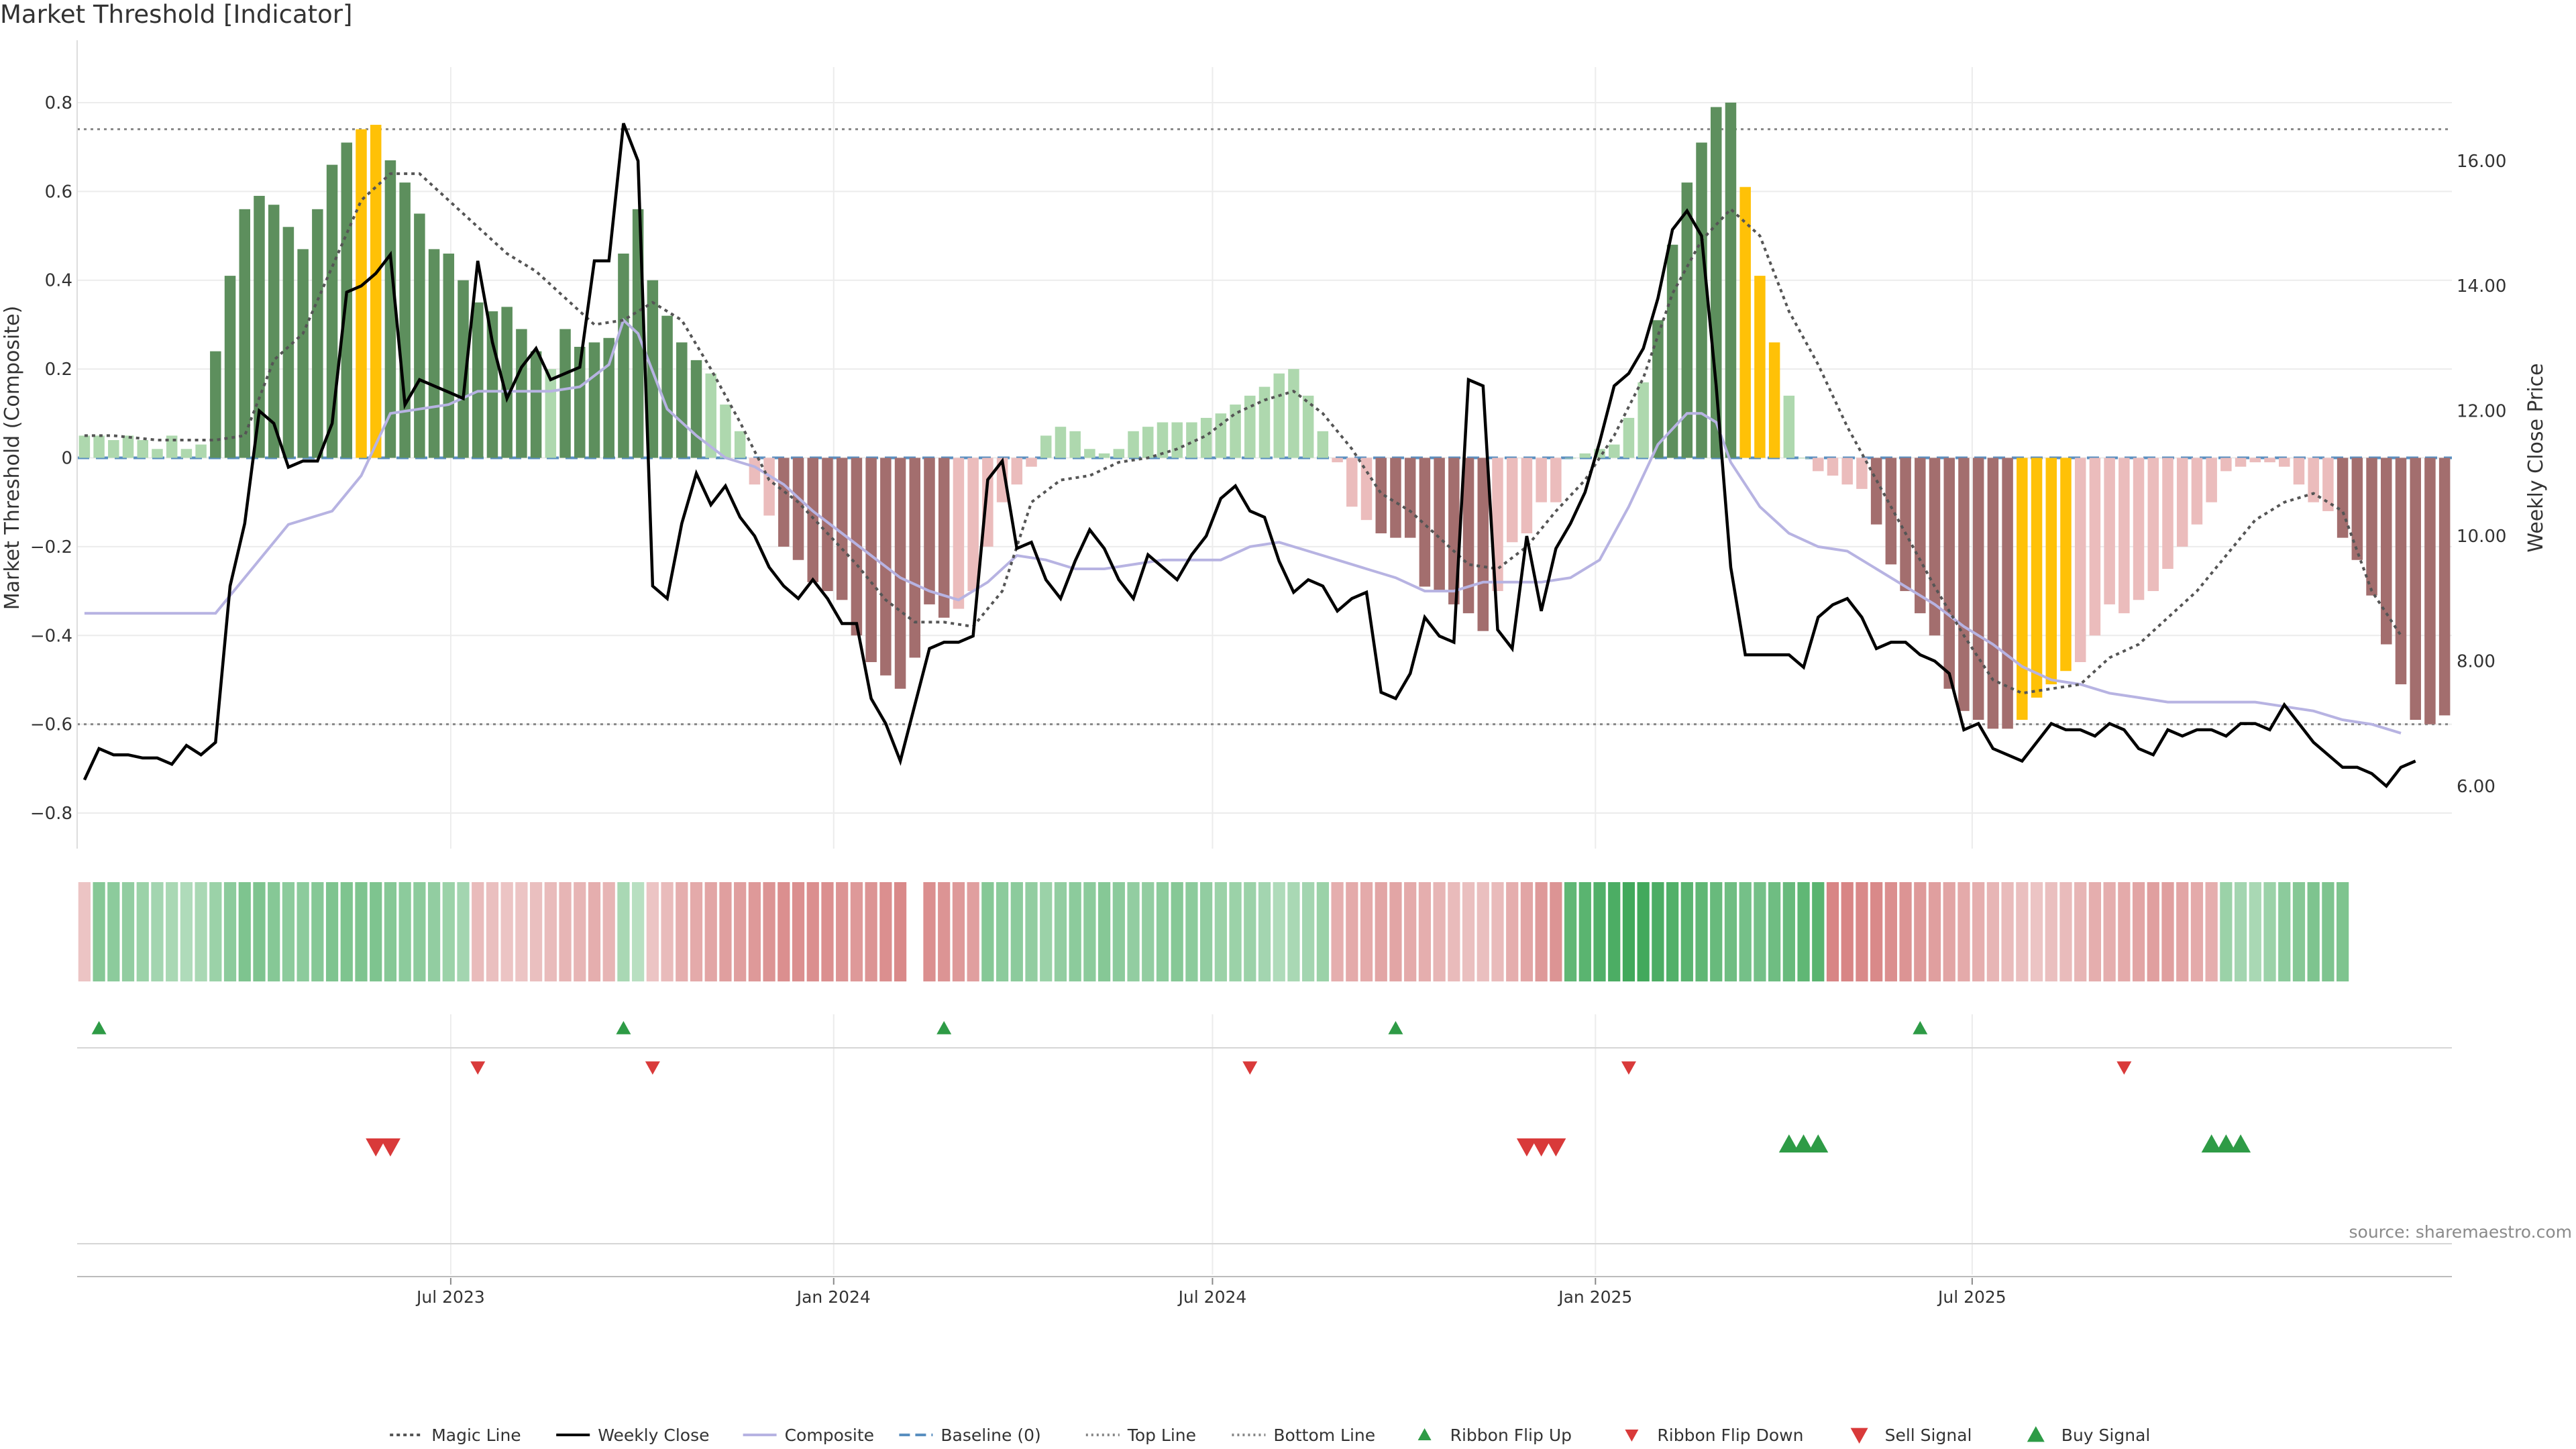  Describe the element at coordinates (2481, 286) in the screenshot. I see `right-tick-label: 14.00` at that location.